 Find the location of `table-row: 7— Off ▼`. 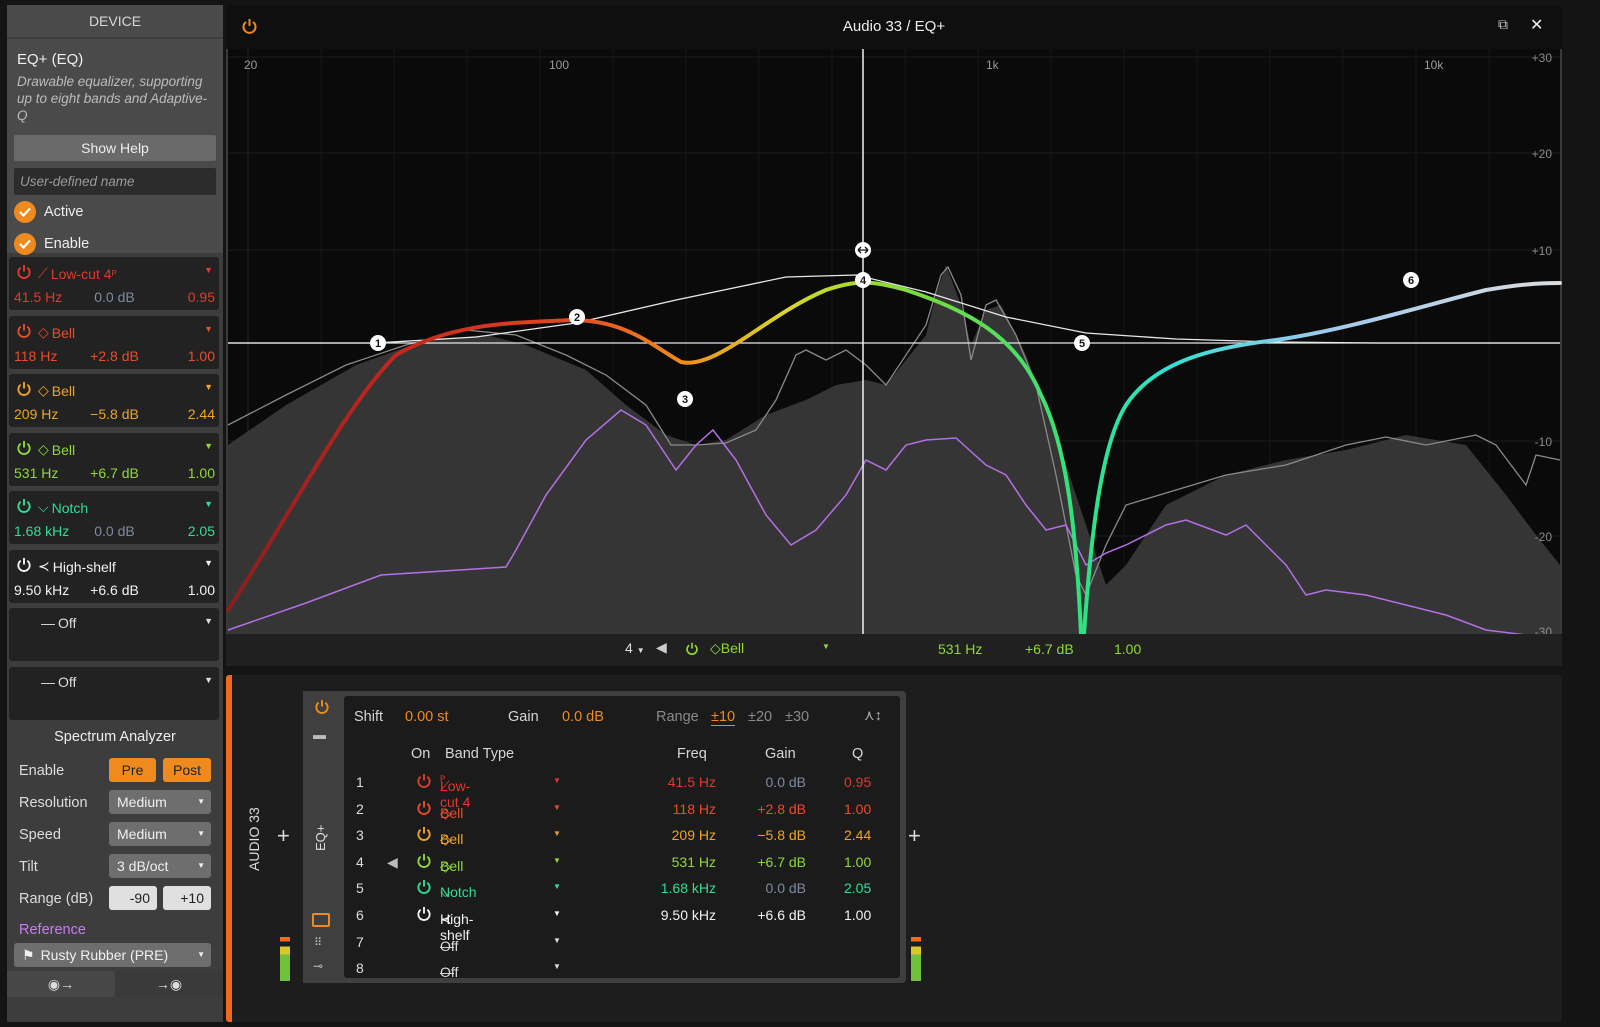

table-row: 7— Off ▼ is located at coordinates (458, 943).